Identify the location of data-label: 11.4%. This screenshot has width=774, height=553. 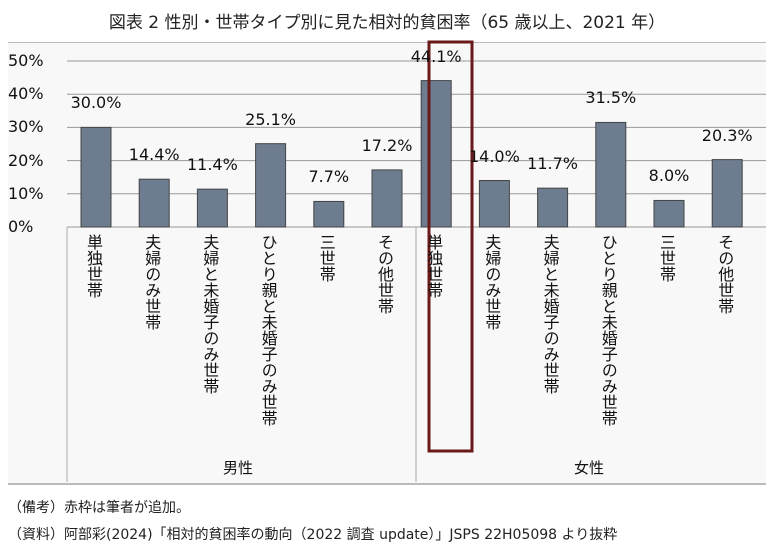
(212, 165).